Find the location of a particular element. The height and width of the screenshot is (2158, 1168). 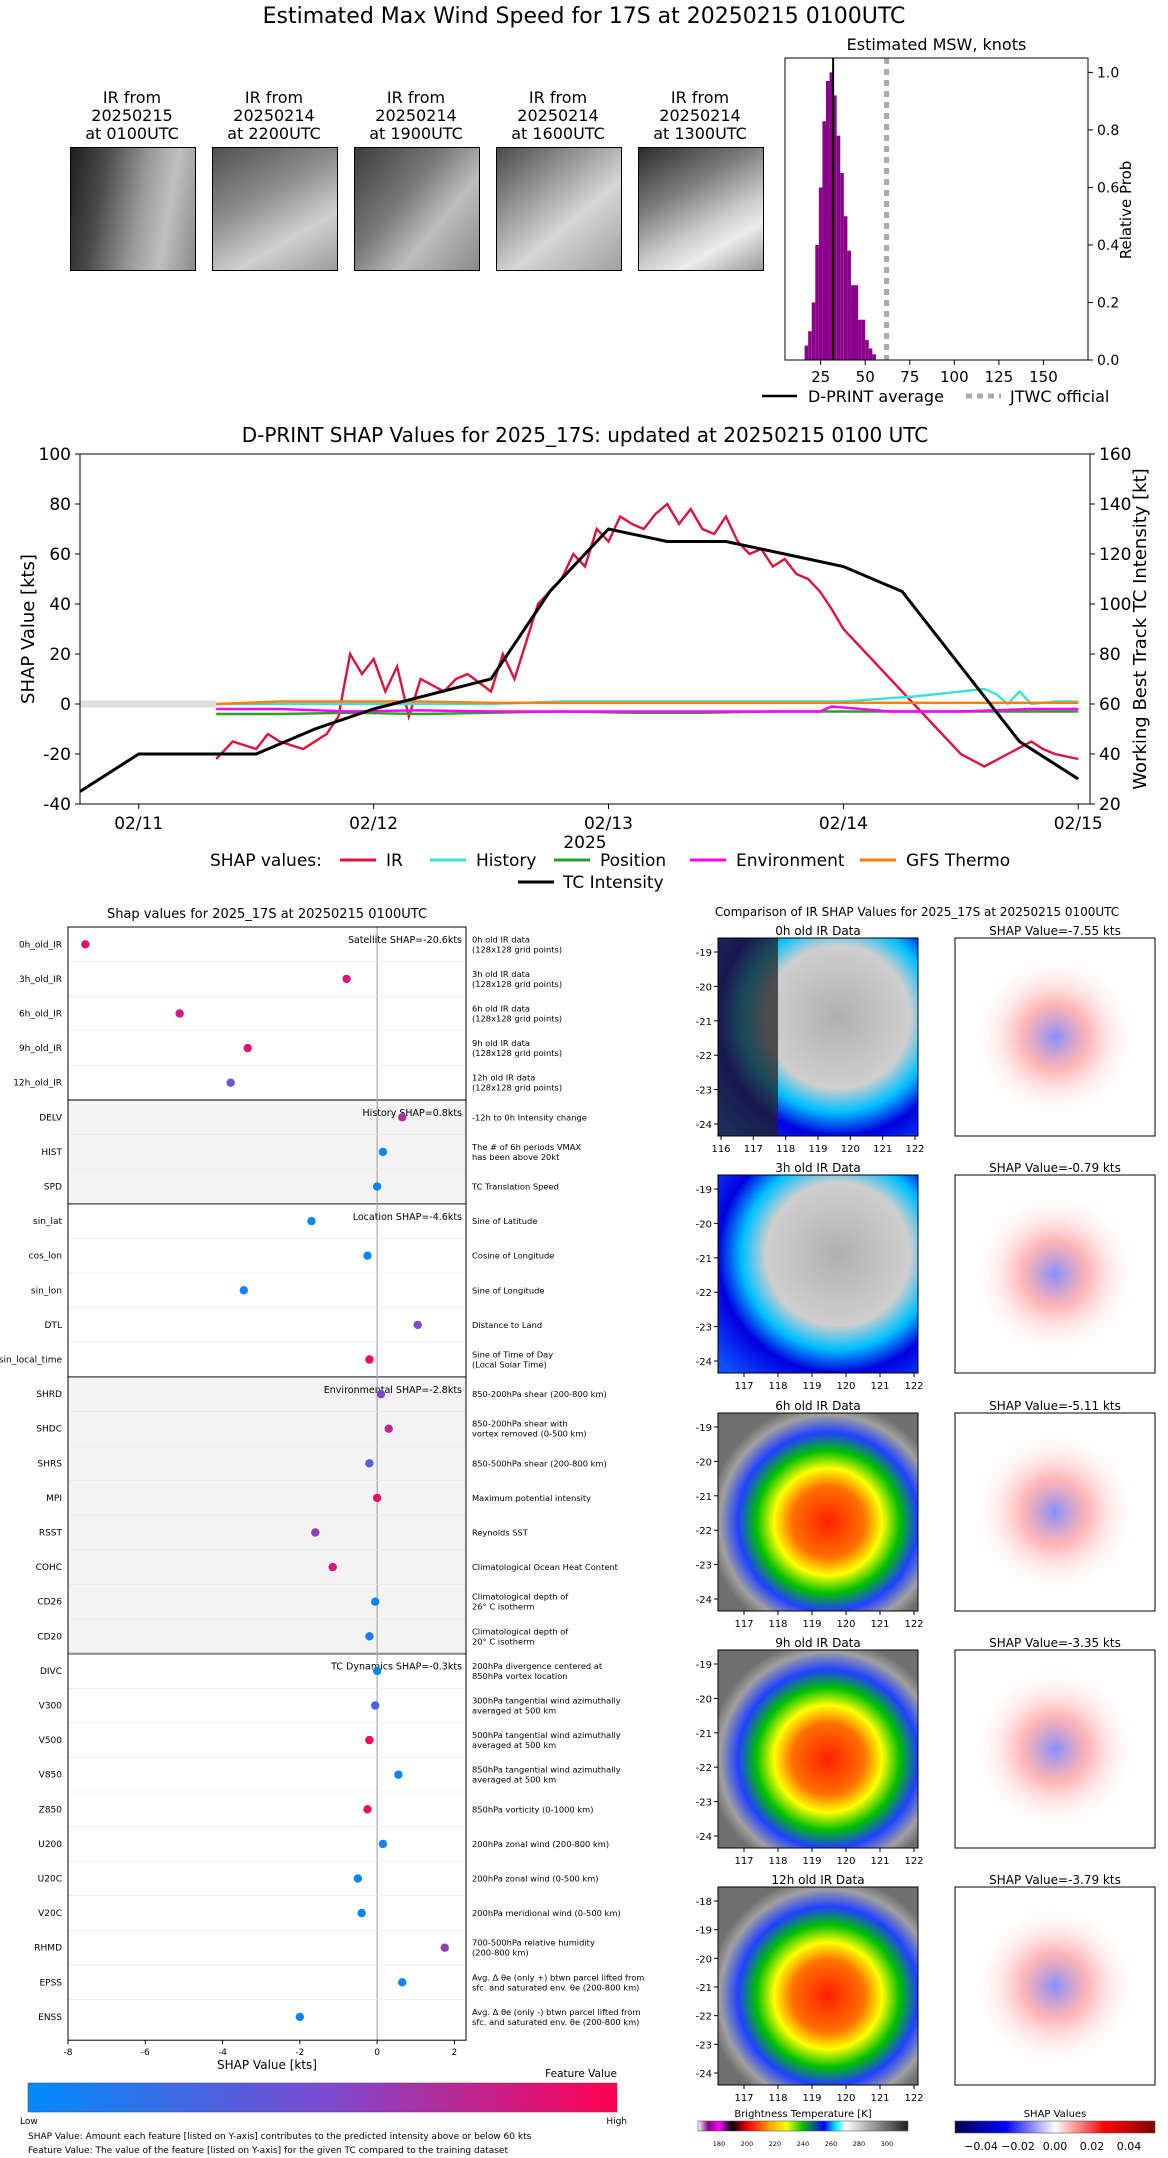

colorbar-title: Feature Value is located at coordinates (581, 2074).